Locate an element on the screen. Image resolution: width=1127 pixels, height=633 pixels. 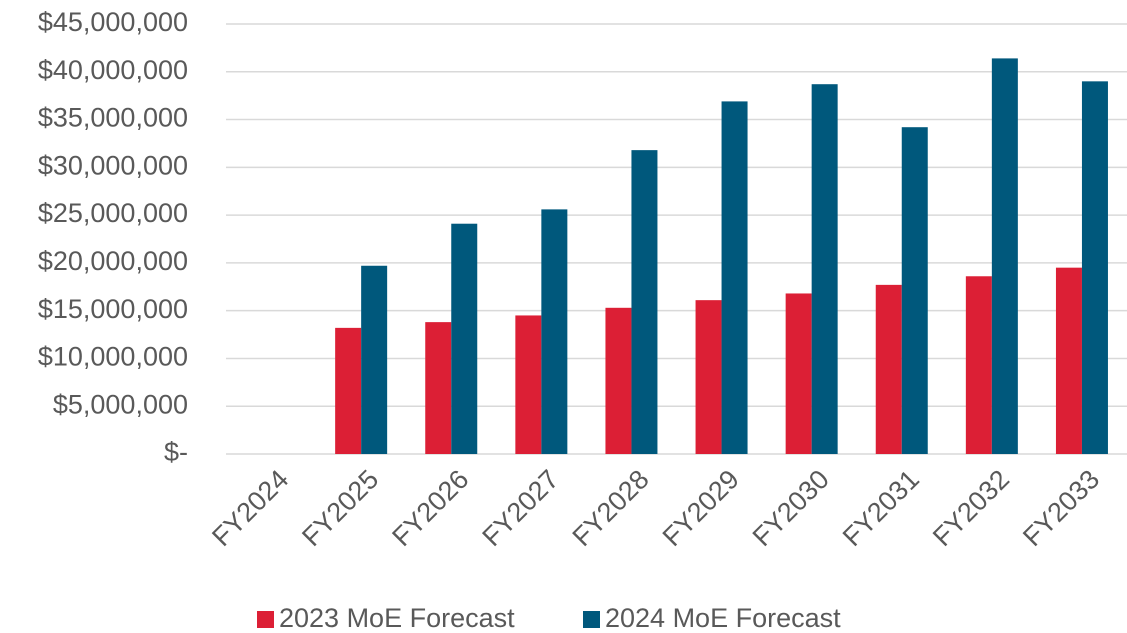
y-tick-label: $10,000,000 is located at coordinates (113, 357).